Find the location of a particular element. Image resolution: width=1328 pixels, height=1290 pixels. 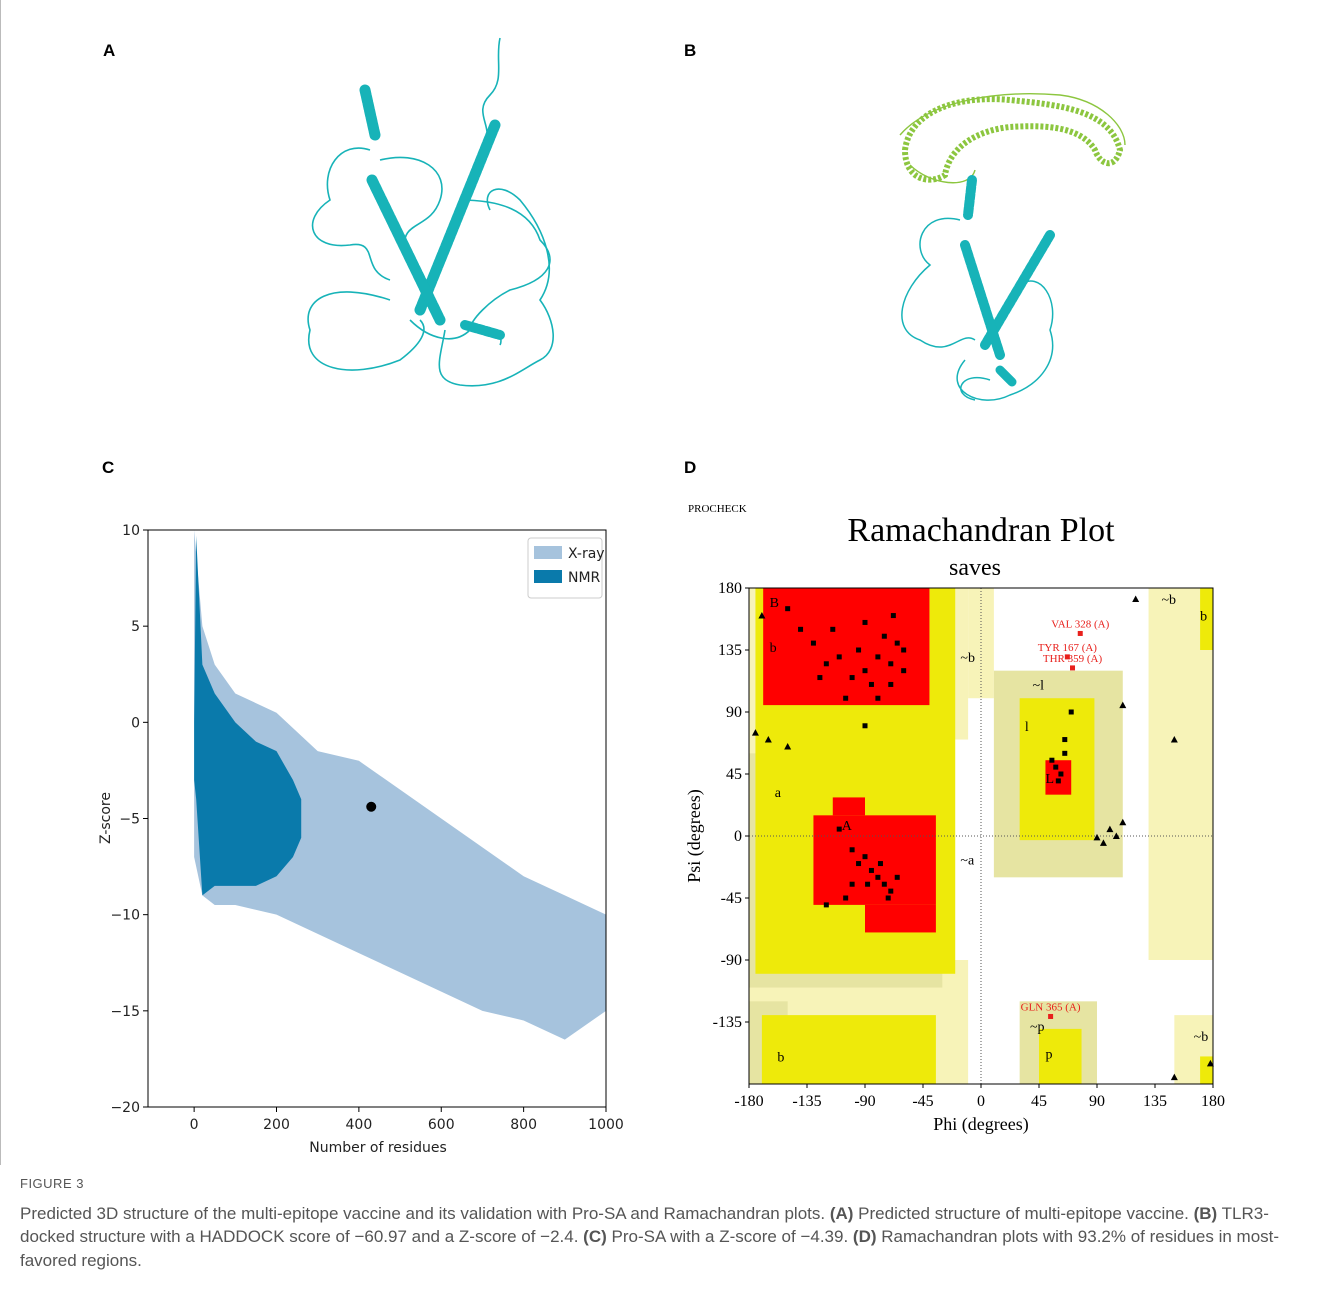

panel-label: A is located at coordinates (109, 50).